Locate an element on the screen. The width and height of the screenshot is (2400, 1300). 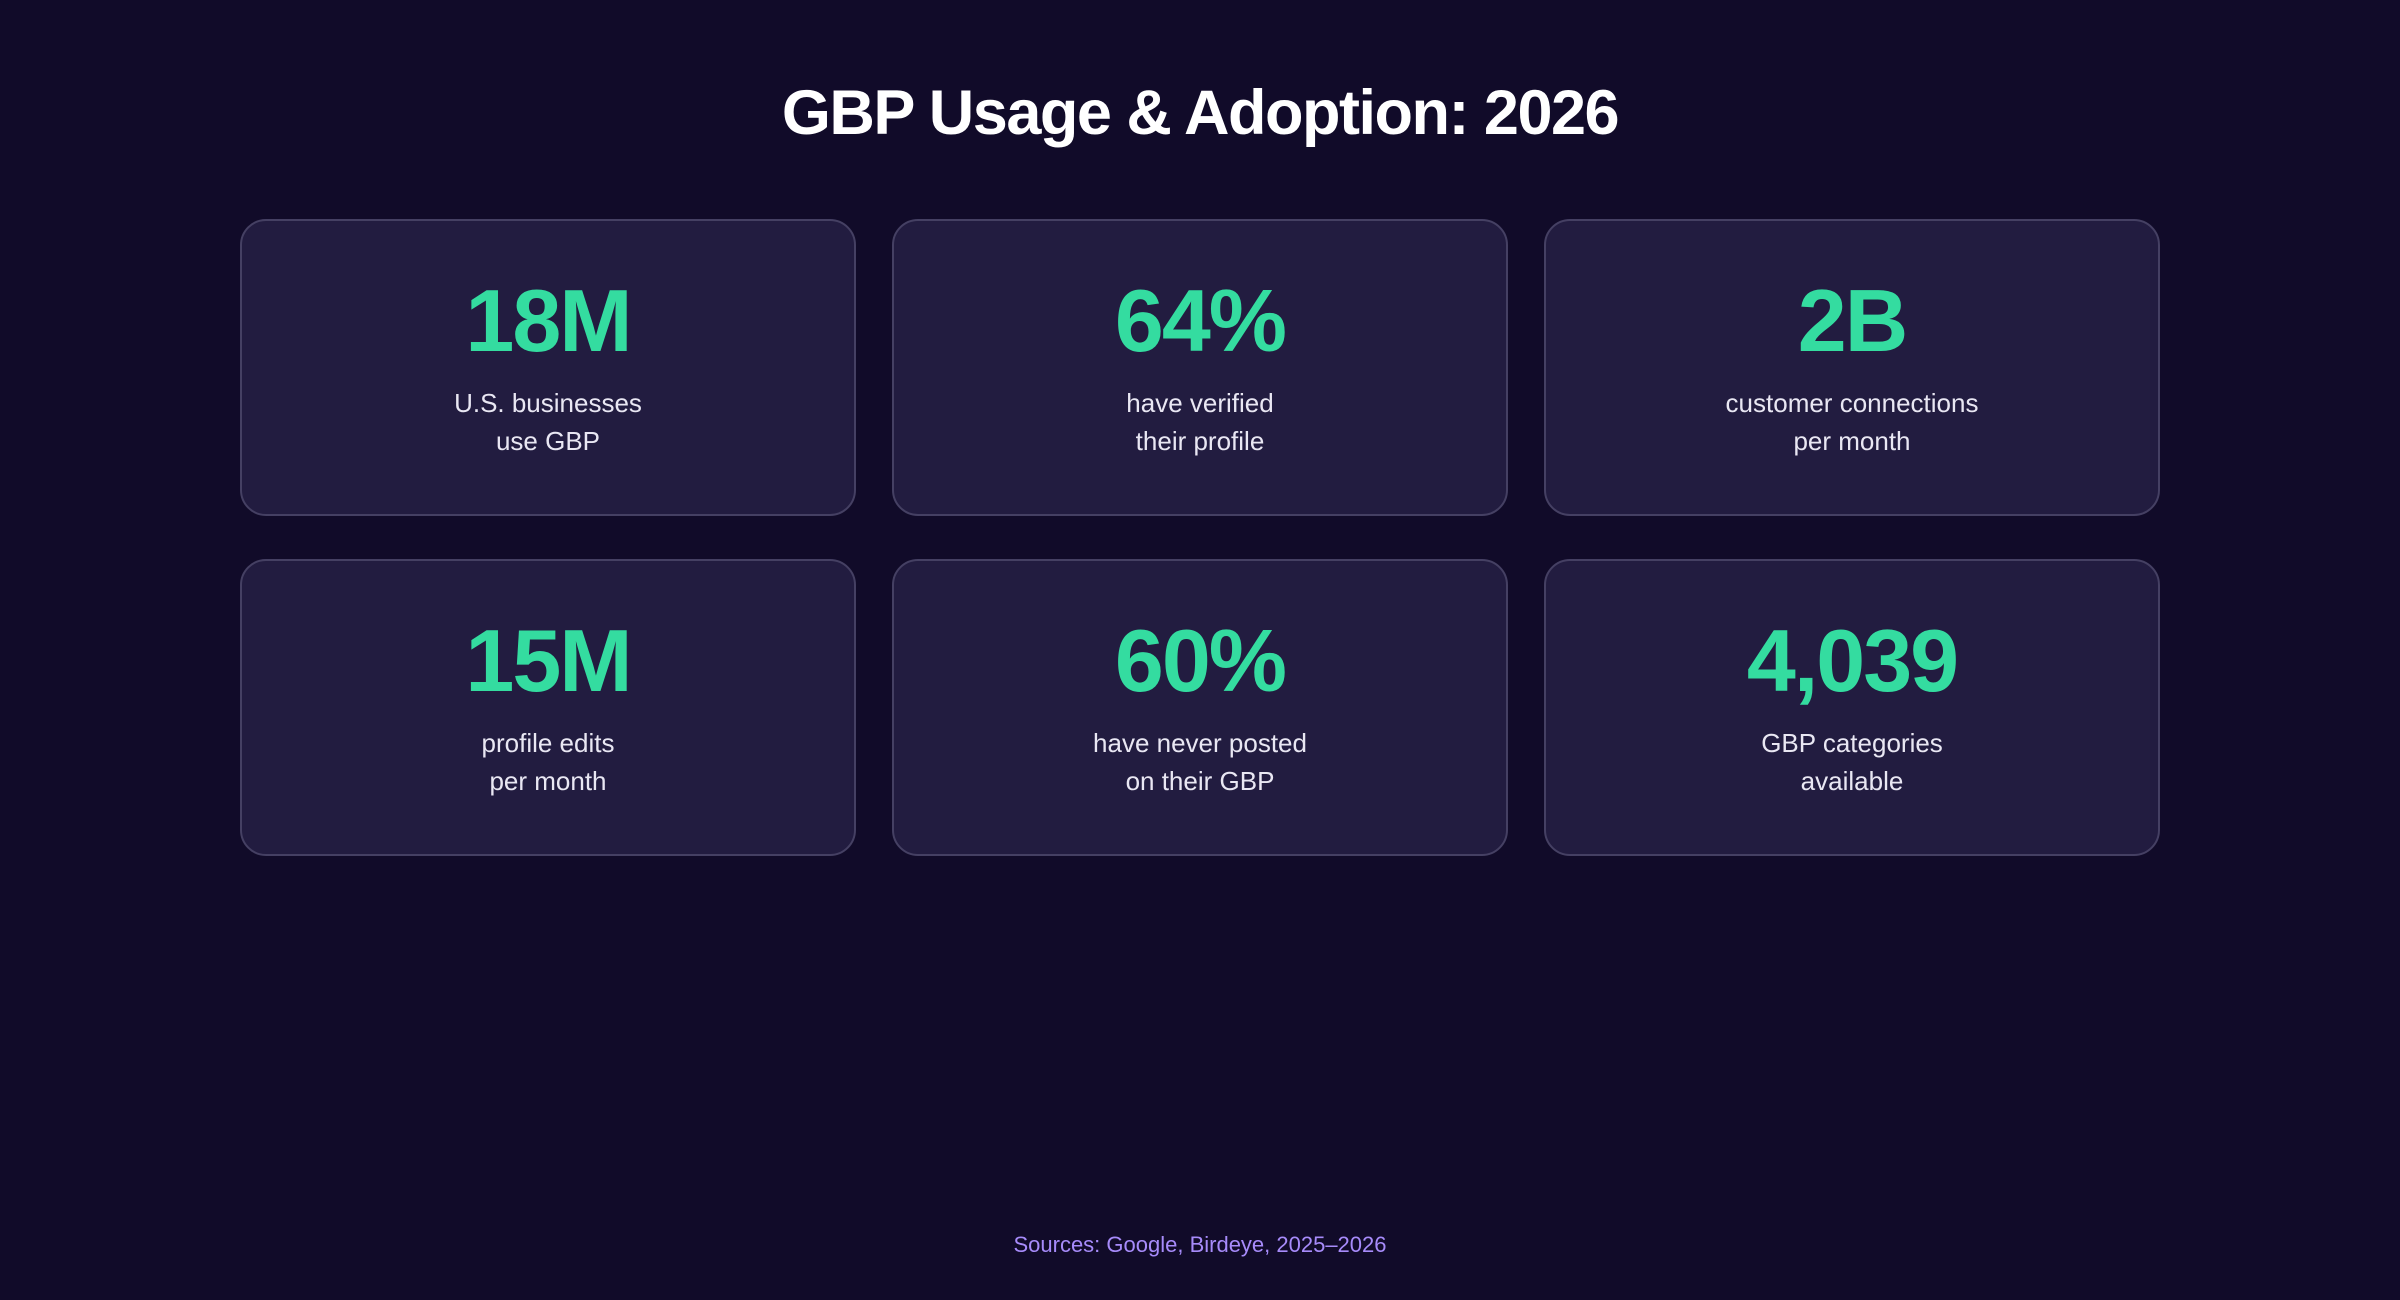
stat-value: 18M is located at coordinates (548, 320).